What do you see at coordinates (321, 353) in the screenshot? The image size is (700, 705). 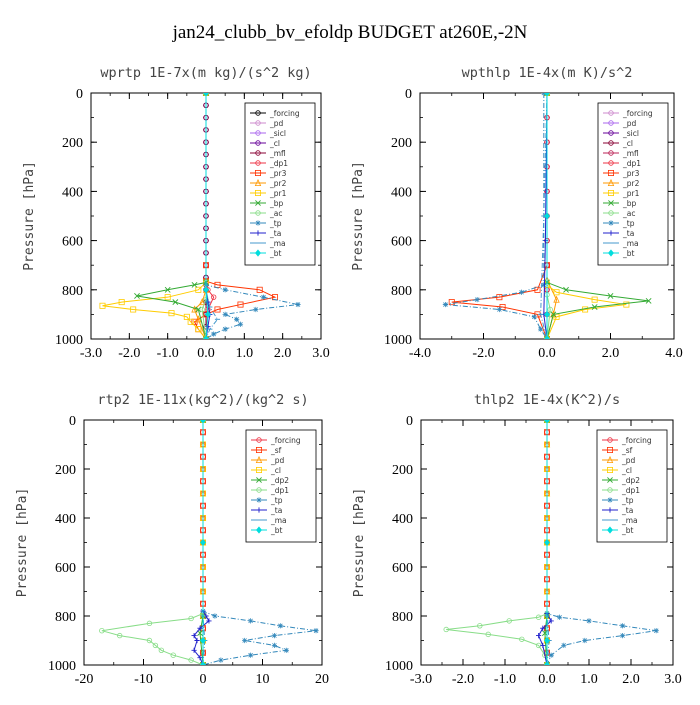 I see `x-tick-label: 3.0` at bounding box center [321, 353].